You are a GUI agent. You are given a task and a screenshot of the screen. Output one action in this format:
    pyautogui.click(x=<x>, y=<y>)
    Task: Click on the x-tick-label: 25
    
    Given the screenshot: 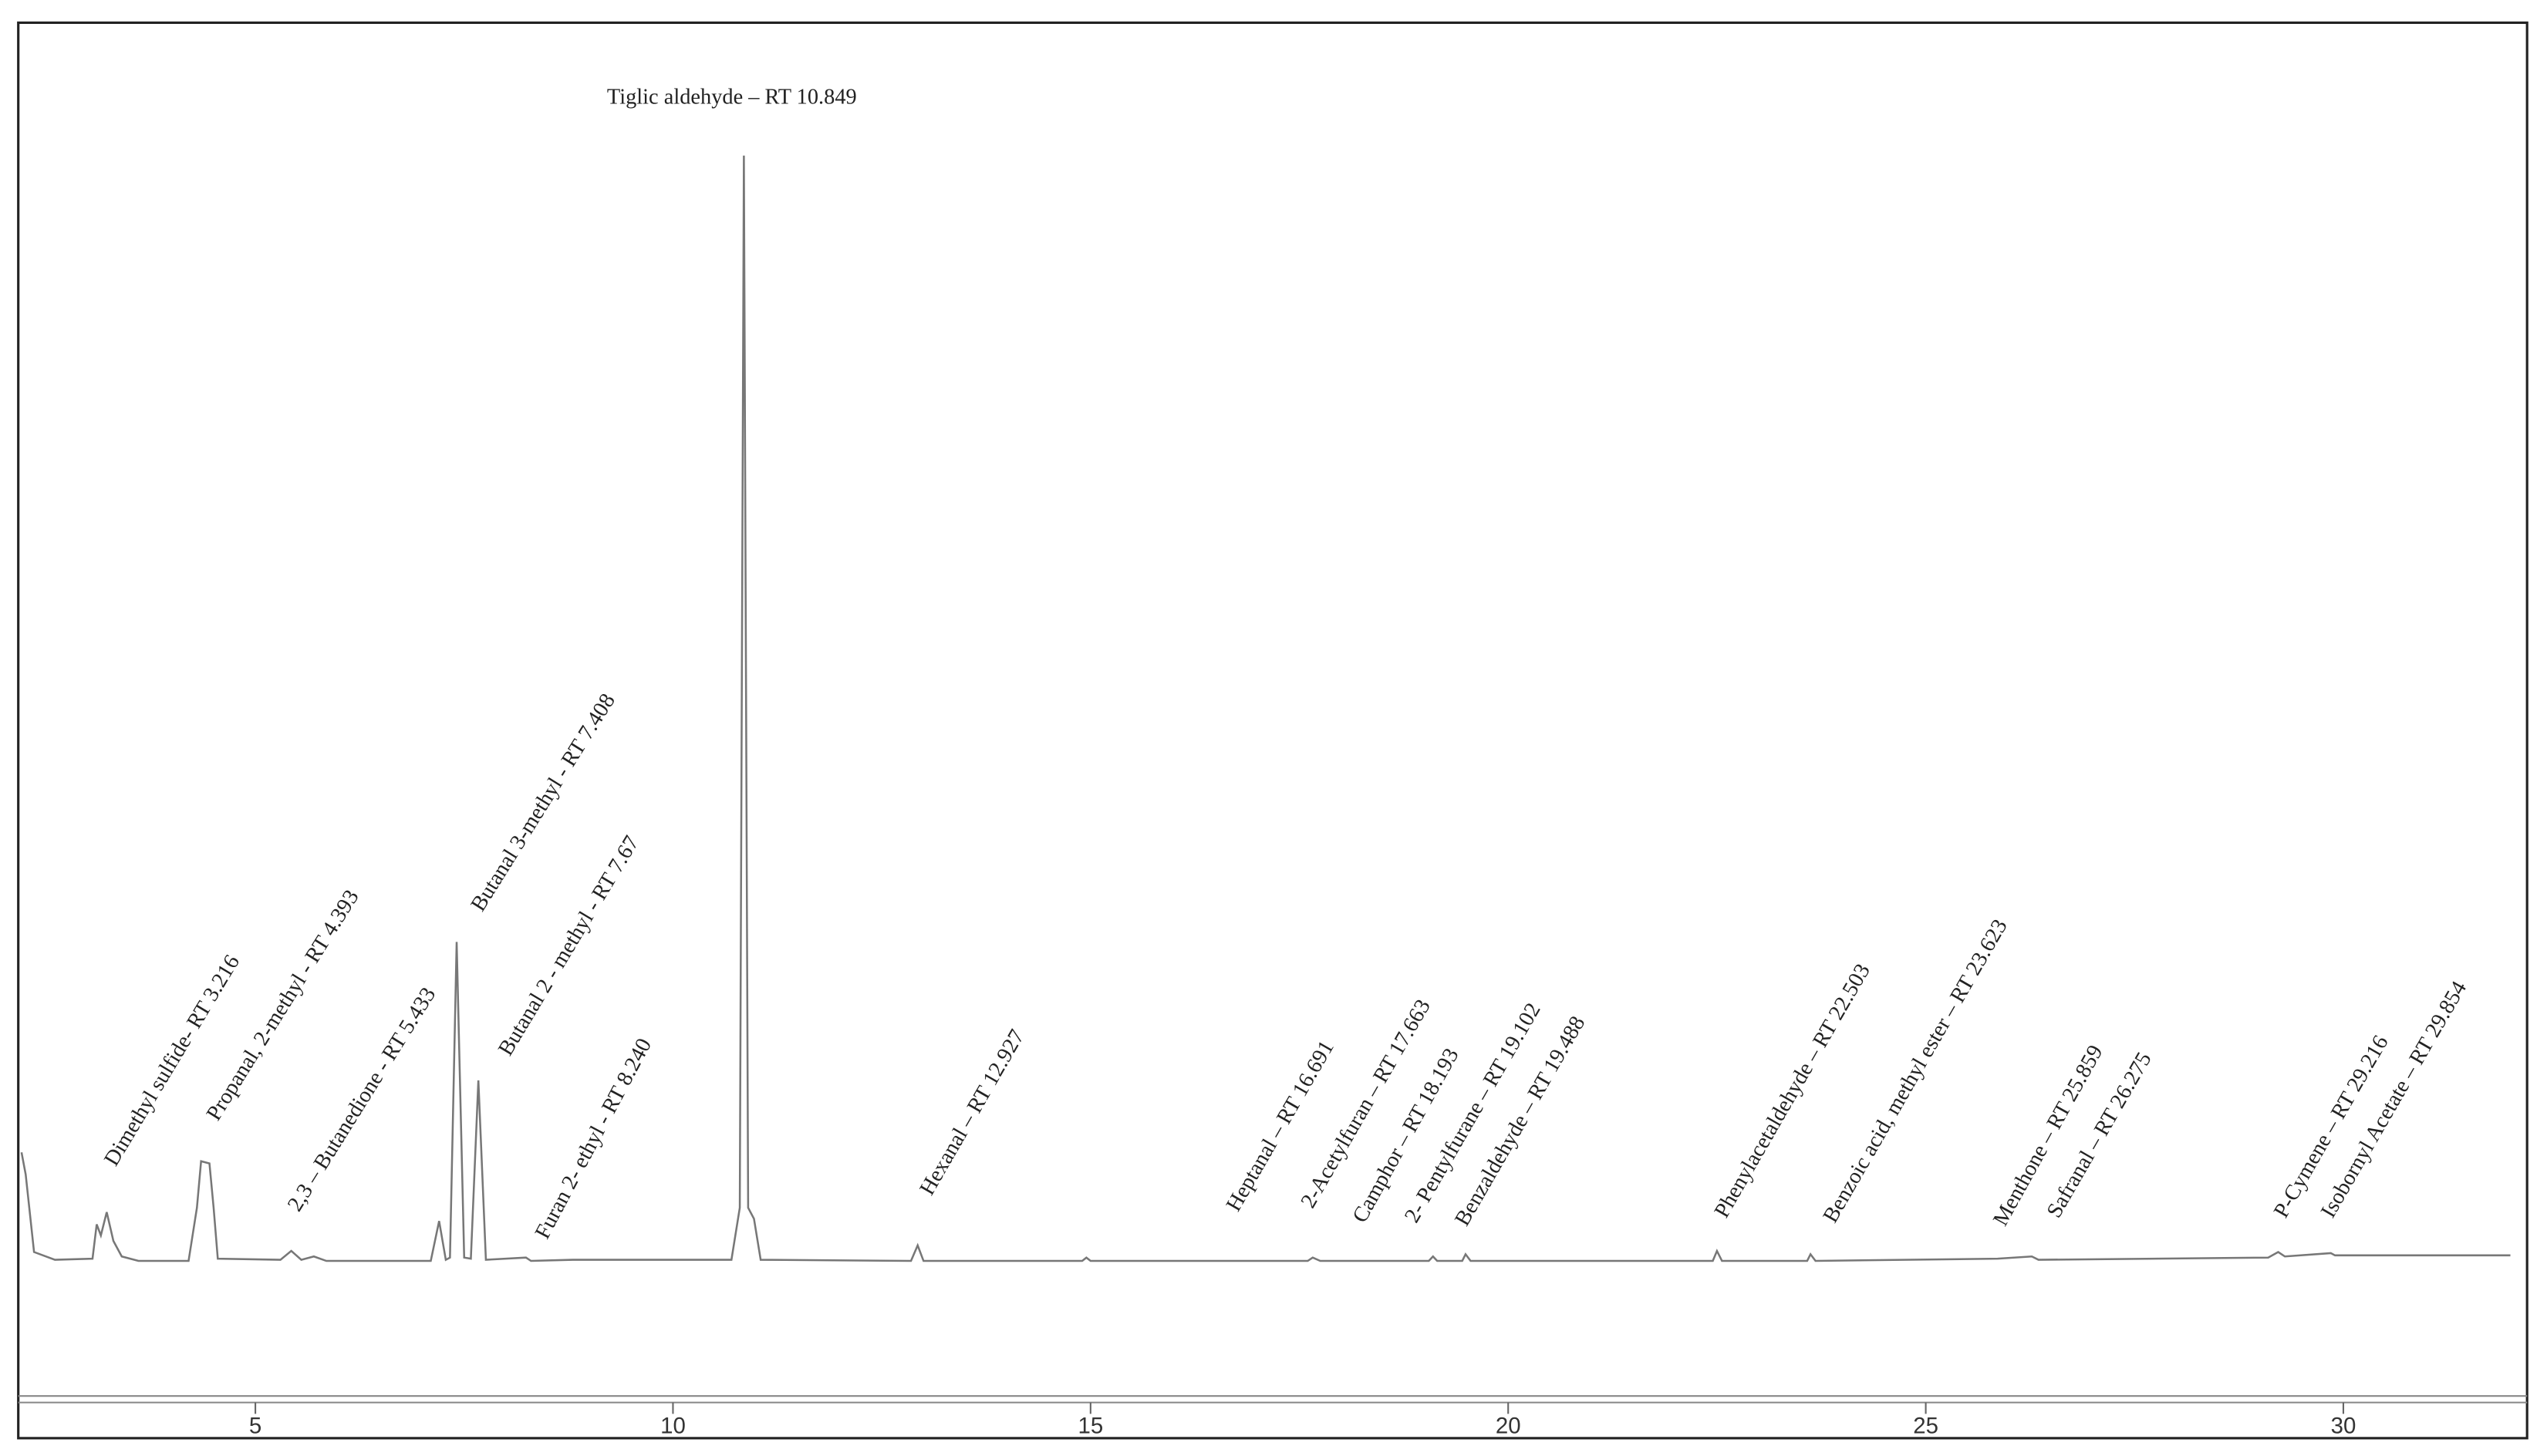 What is the action you would take?
    pyautogui.click(x=1925, y=1427)
    